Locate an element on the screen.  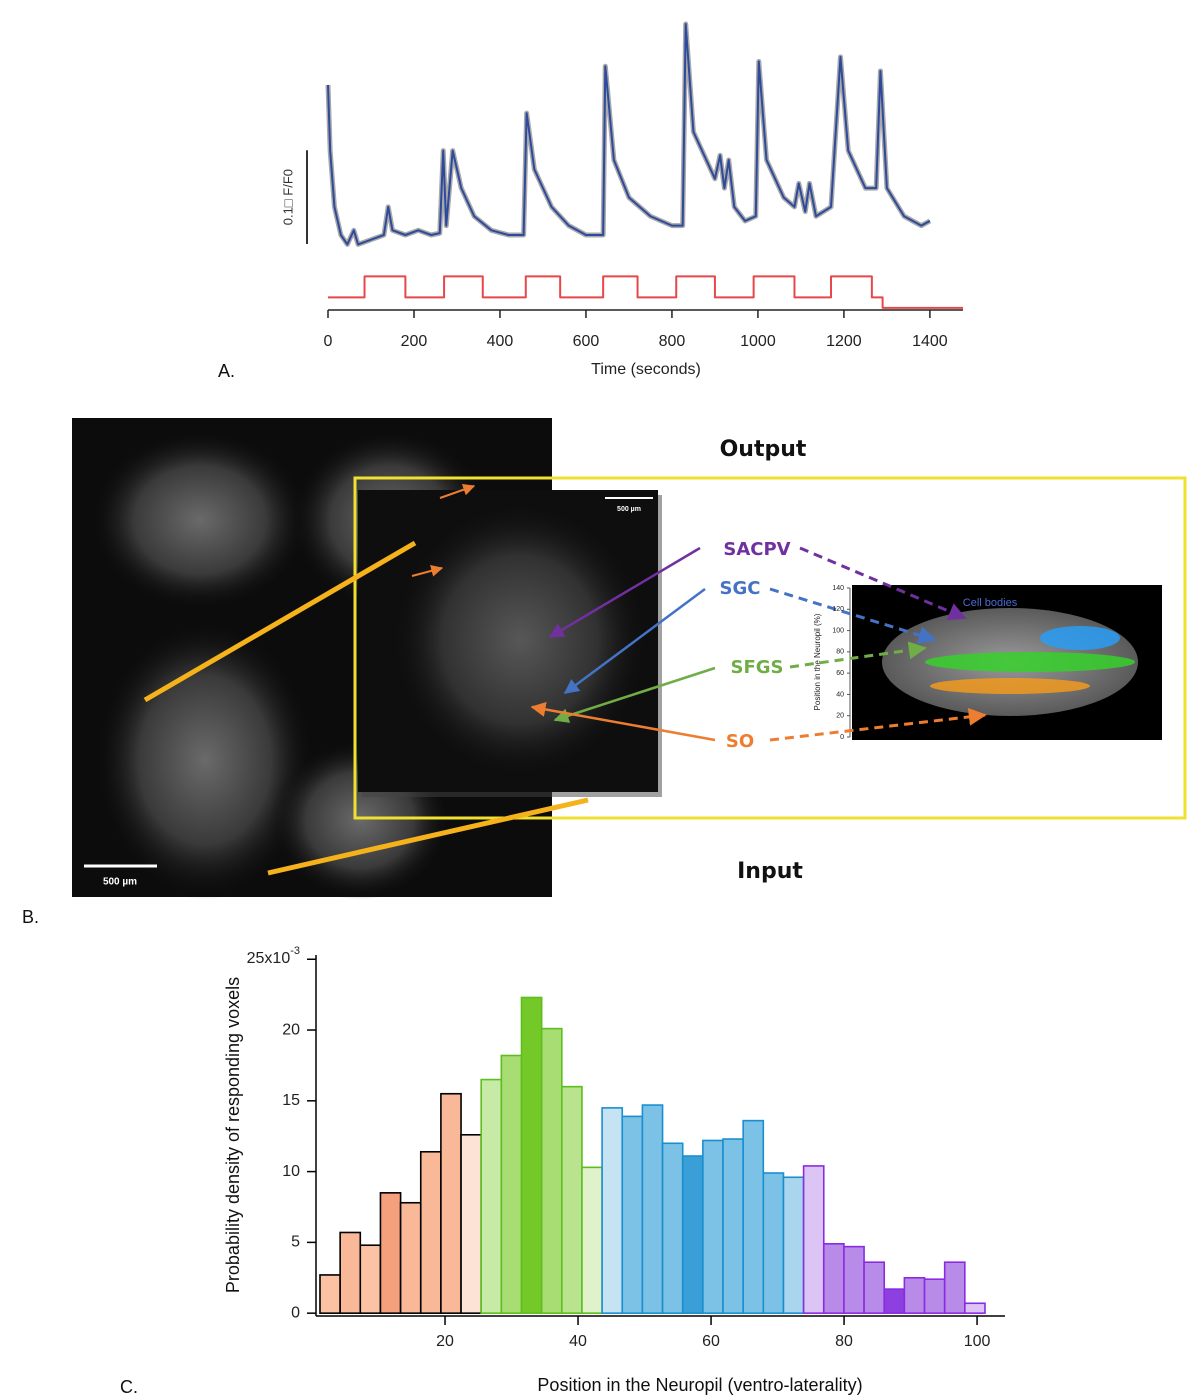
region-label: SFGS is located at coordinates (757, 667).